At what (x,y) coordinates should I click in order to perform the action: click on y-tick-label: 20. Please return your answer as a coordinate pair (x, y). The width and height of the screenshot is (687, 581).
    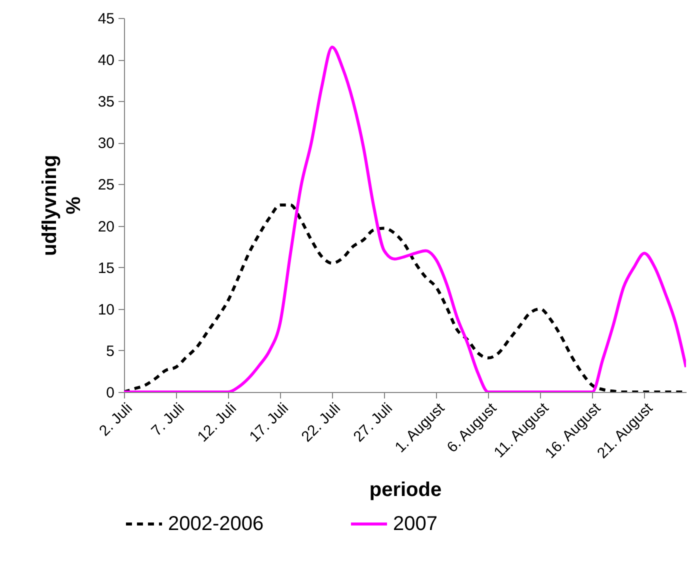
    Looking at the image, I should click on (106, 227).